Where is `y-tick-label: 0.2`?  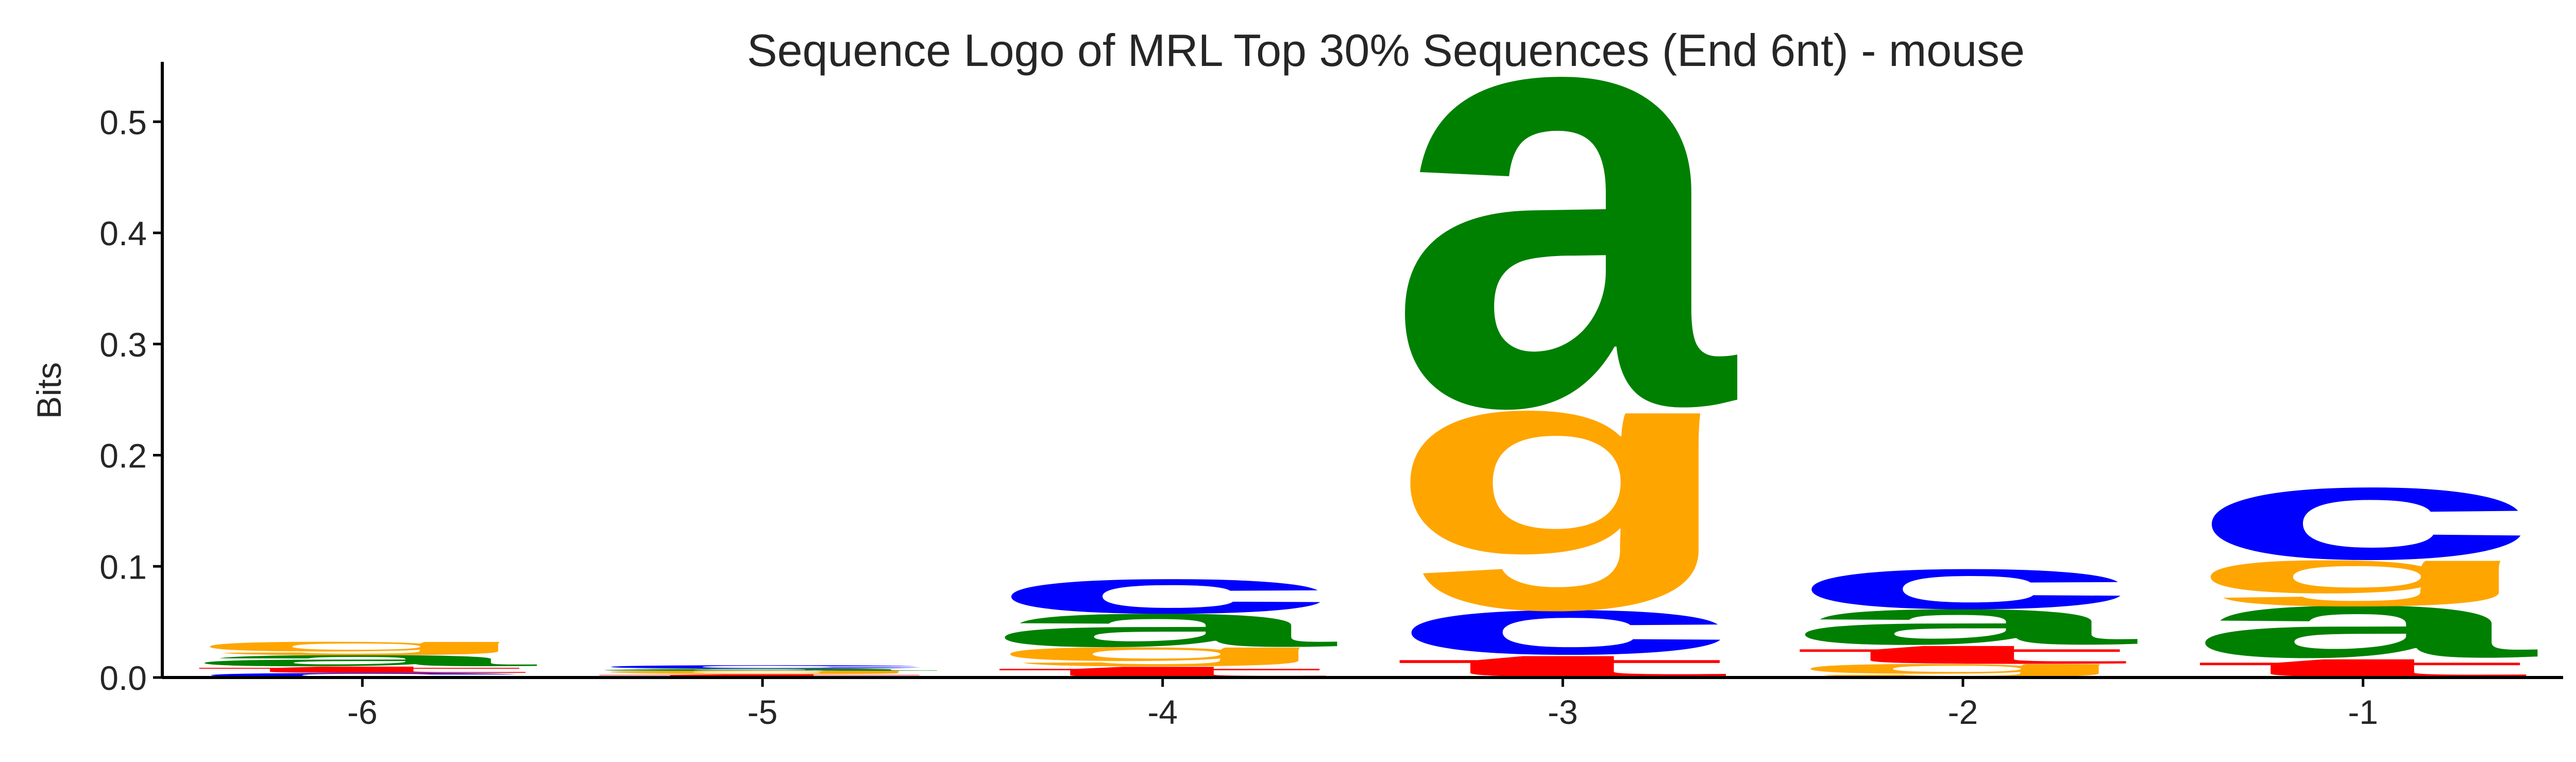
y-tick-label: 0.2 is located at coordinates (123, 456).